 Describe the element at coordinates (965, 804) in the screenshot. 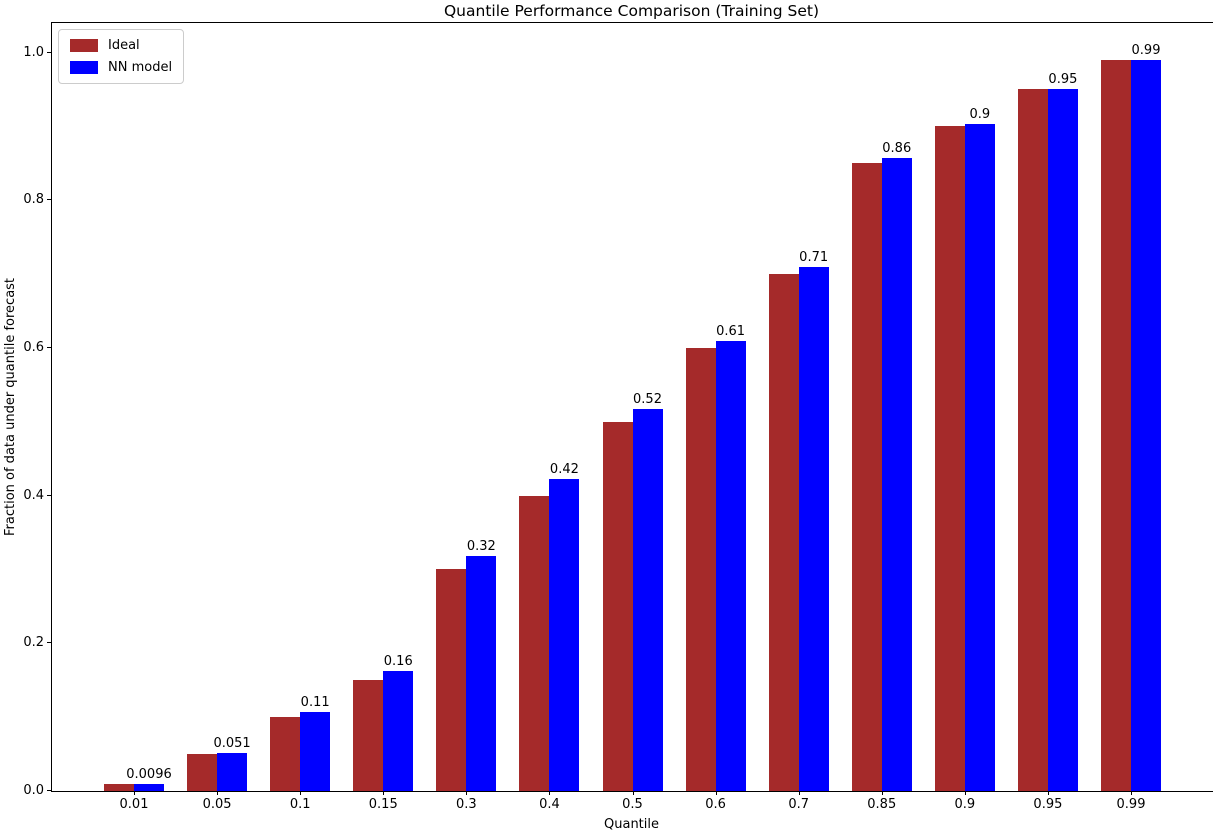

I see `x-tick-label: 0.9` at that location.